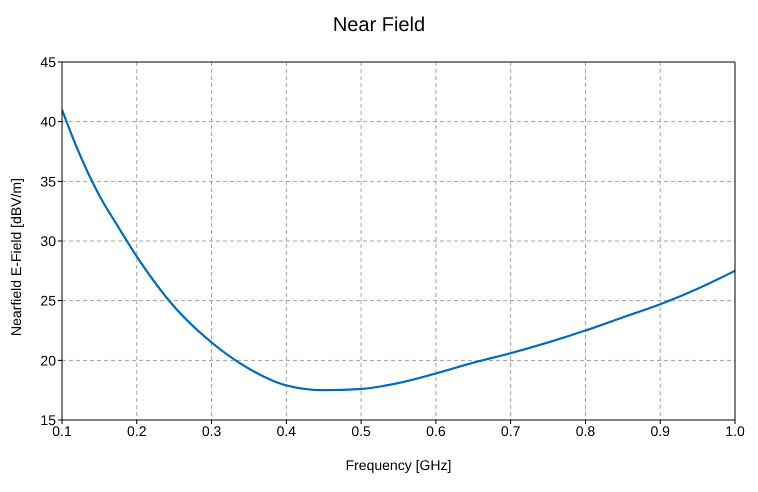 The image size is (758, 492). I want to click on y-tick-label: 45, so click(48, 62).